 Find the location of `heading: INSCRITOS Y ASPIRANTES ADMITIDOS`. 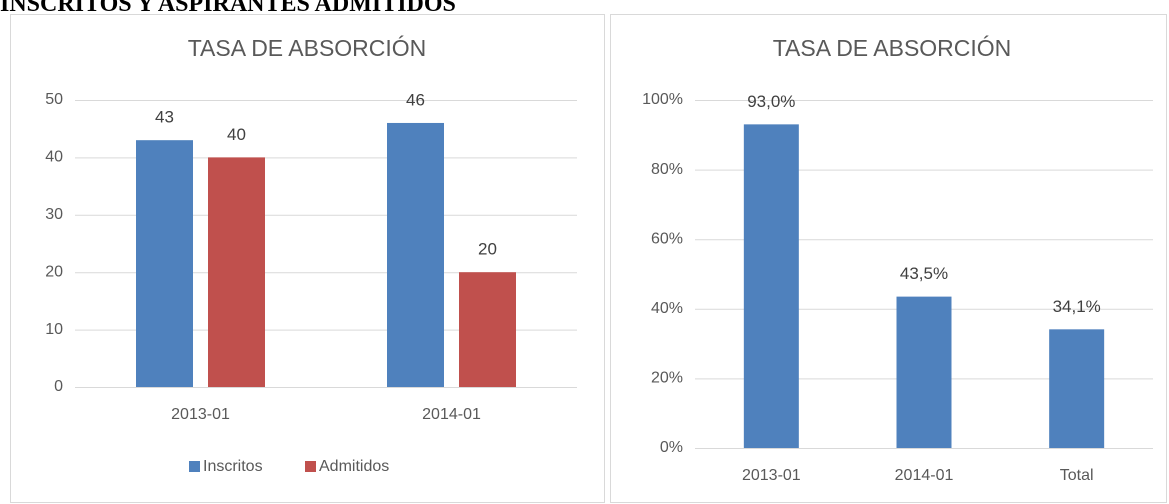

heading: INSCRITOS Y ASPIRANTES ADMITIDOS is located at coordinates (228, 8).